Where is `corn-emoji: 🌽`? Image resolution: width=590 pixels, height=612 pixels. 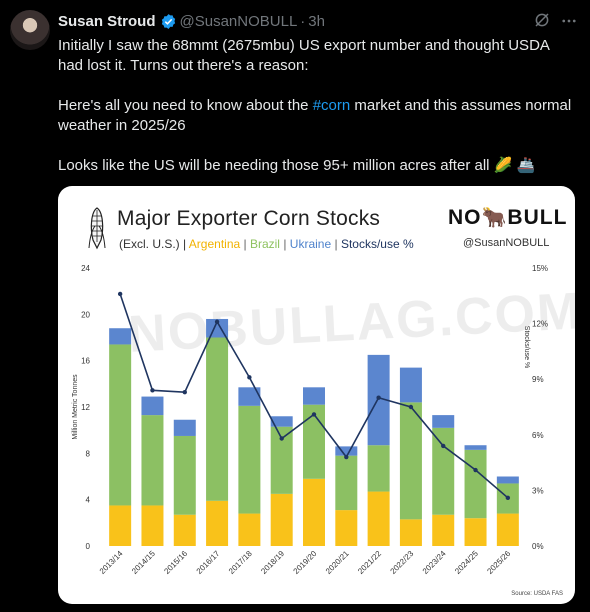 corn-emoji: 🌽 is located at coordinates (503, 165).